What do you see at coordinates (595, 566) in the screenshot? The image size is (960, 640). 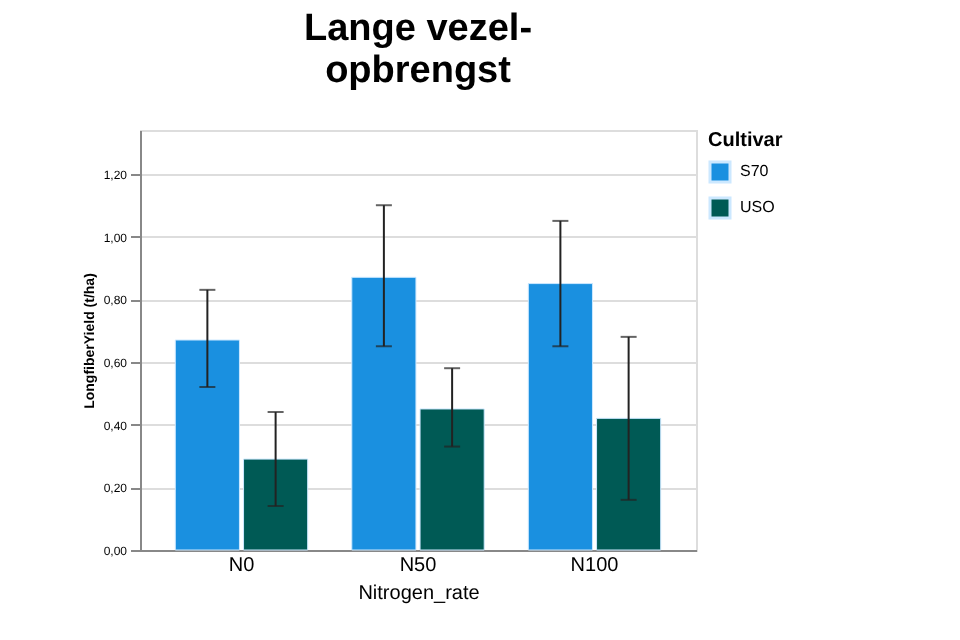 I see `x-tick-label: N100` at bounding box center [595, 566].